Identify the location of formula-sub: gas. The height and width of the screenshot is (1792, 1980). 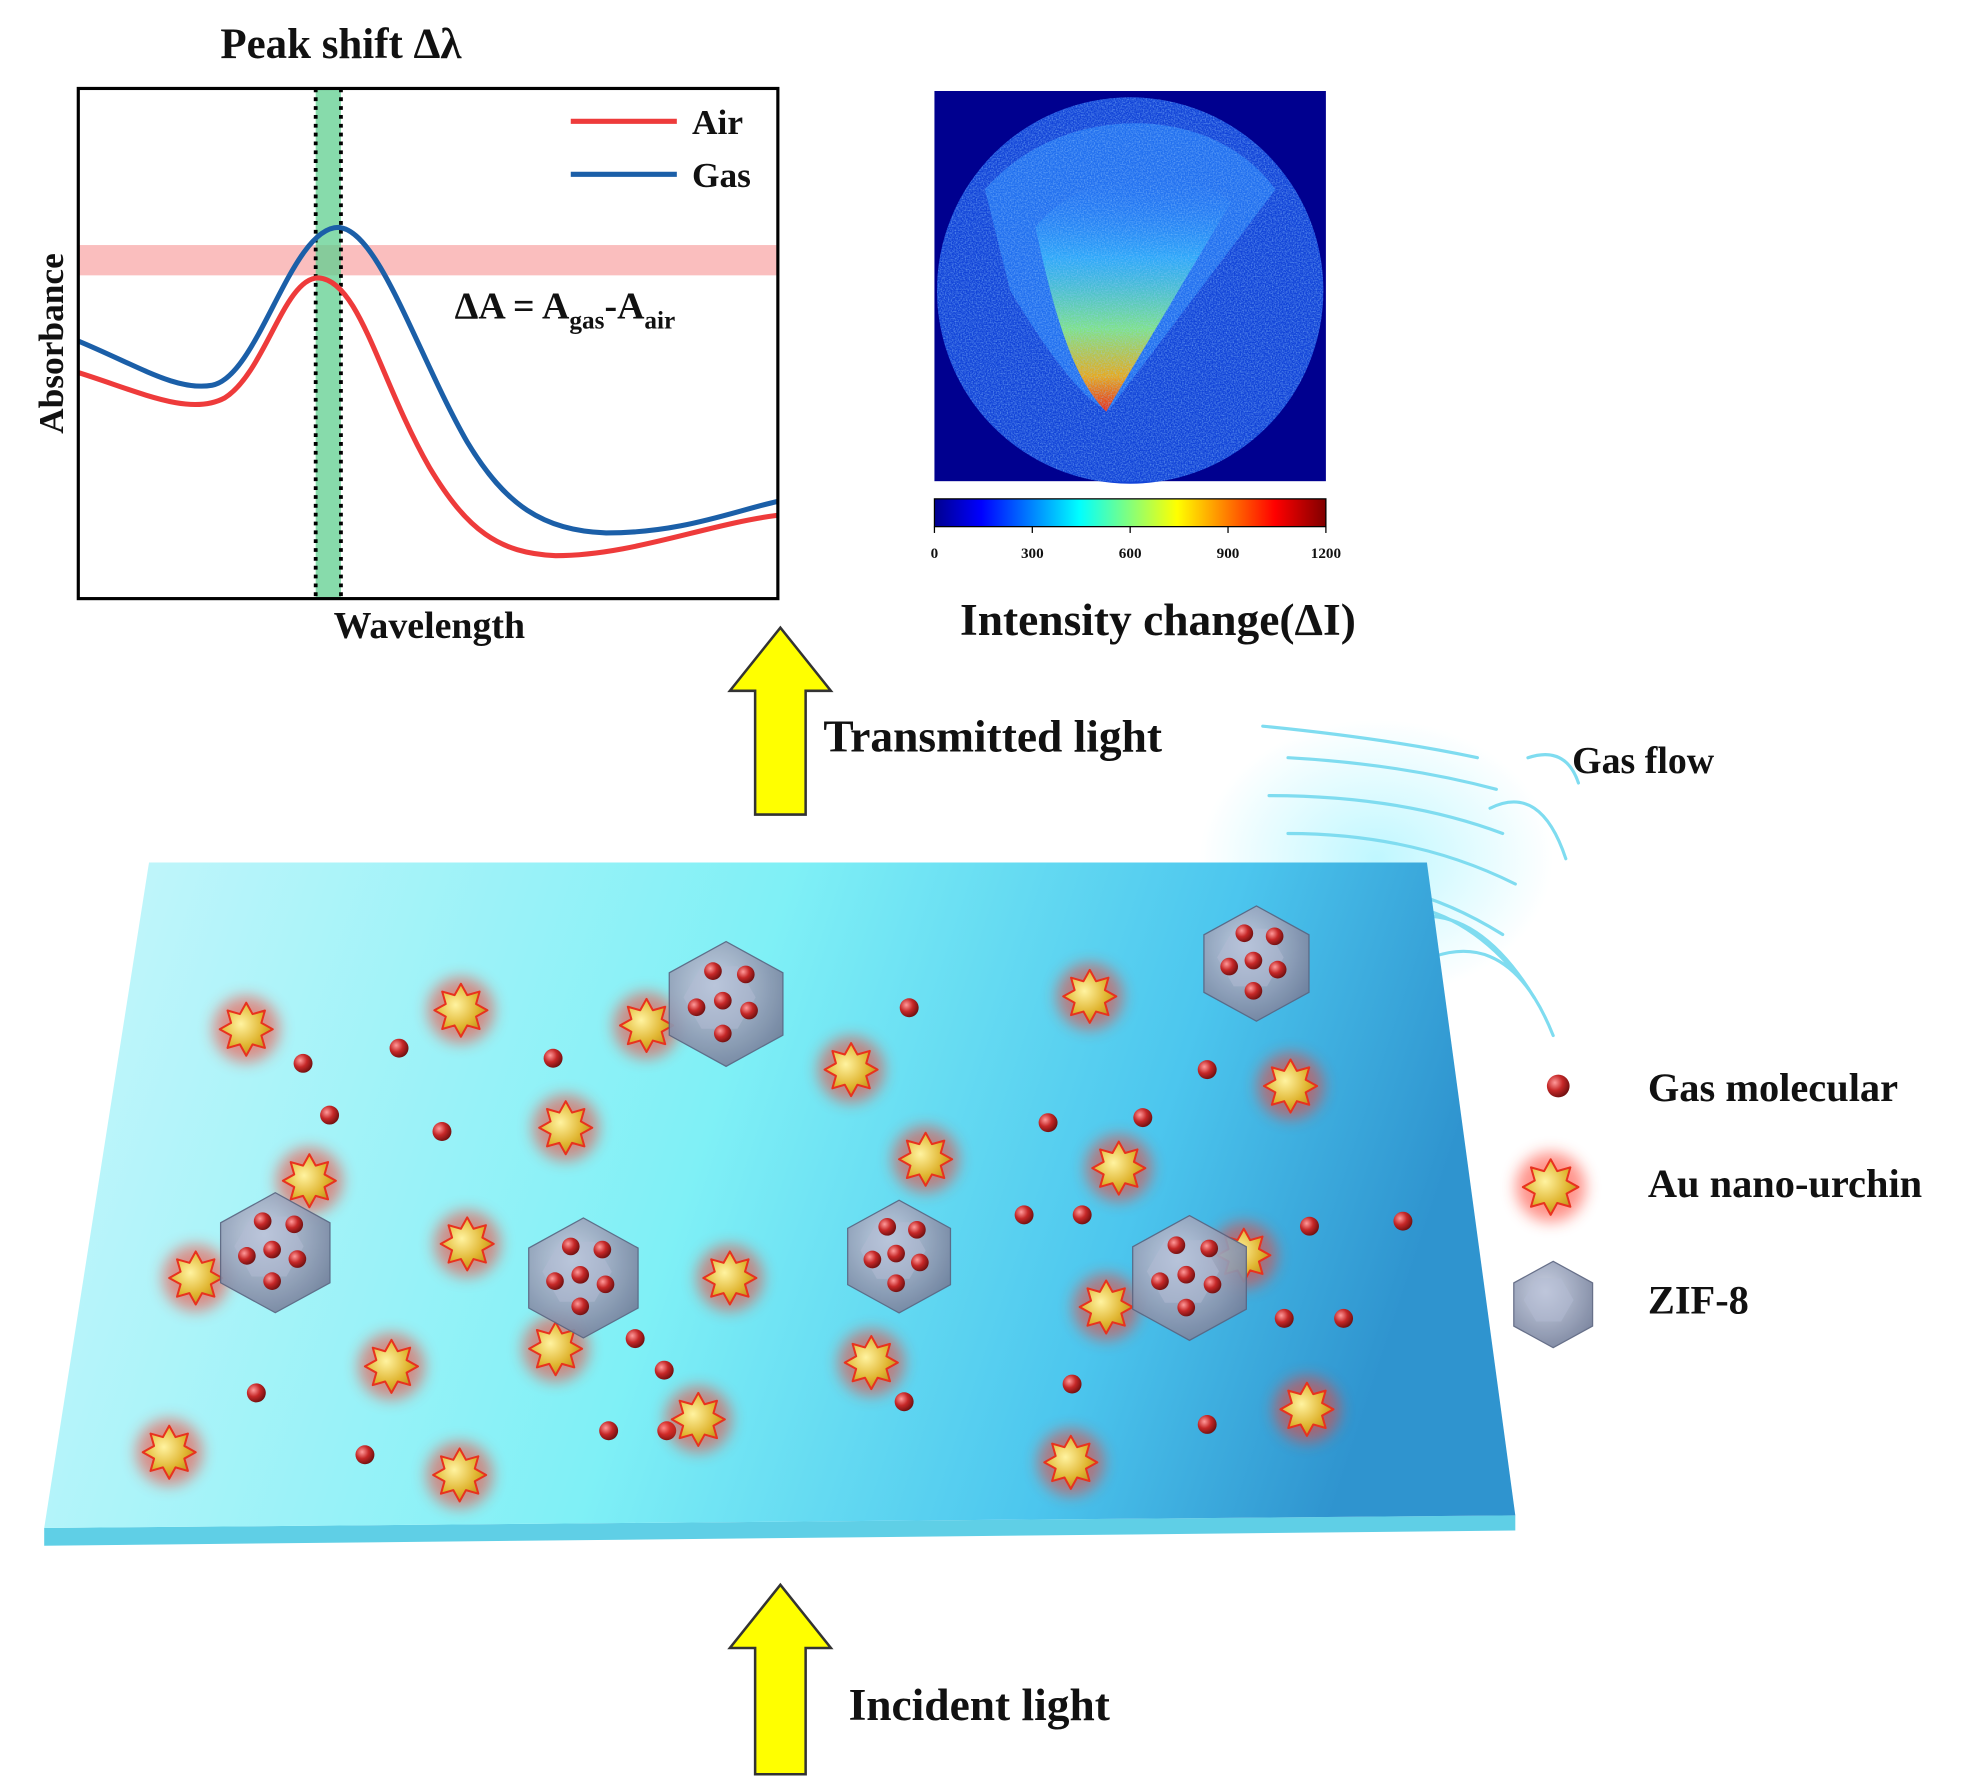
(586, 320).